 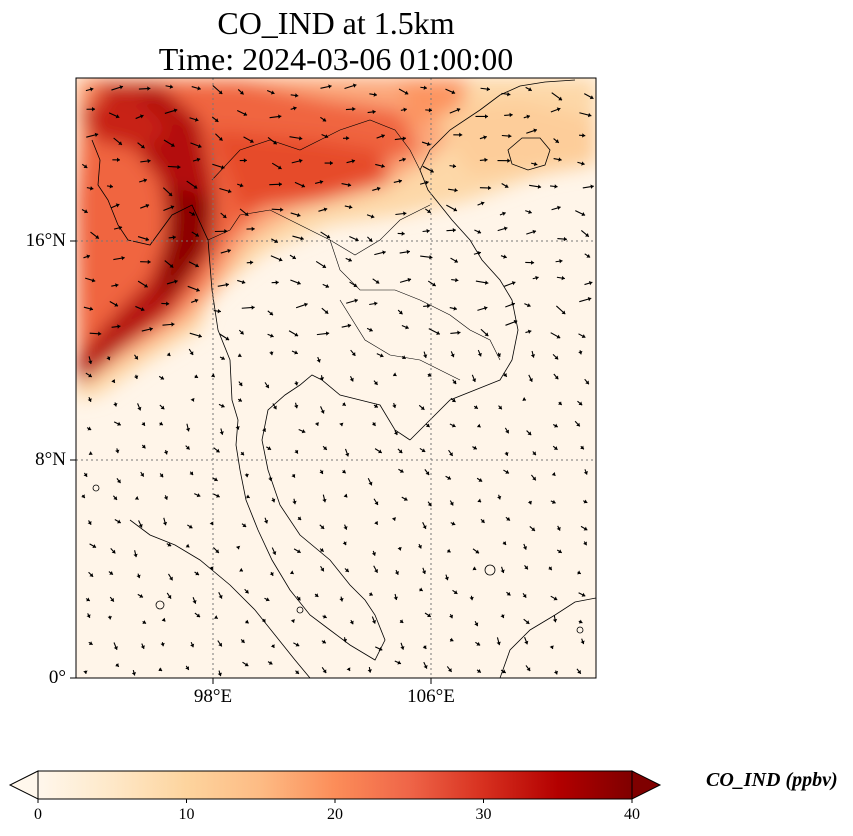 What do you see at coordinates (57, 677) in the screenshot?
I see `lat-tick-label: 0°` at bounding box center [57, 677].